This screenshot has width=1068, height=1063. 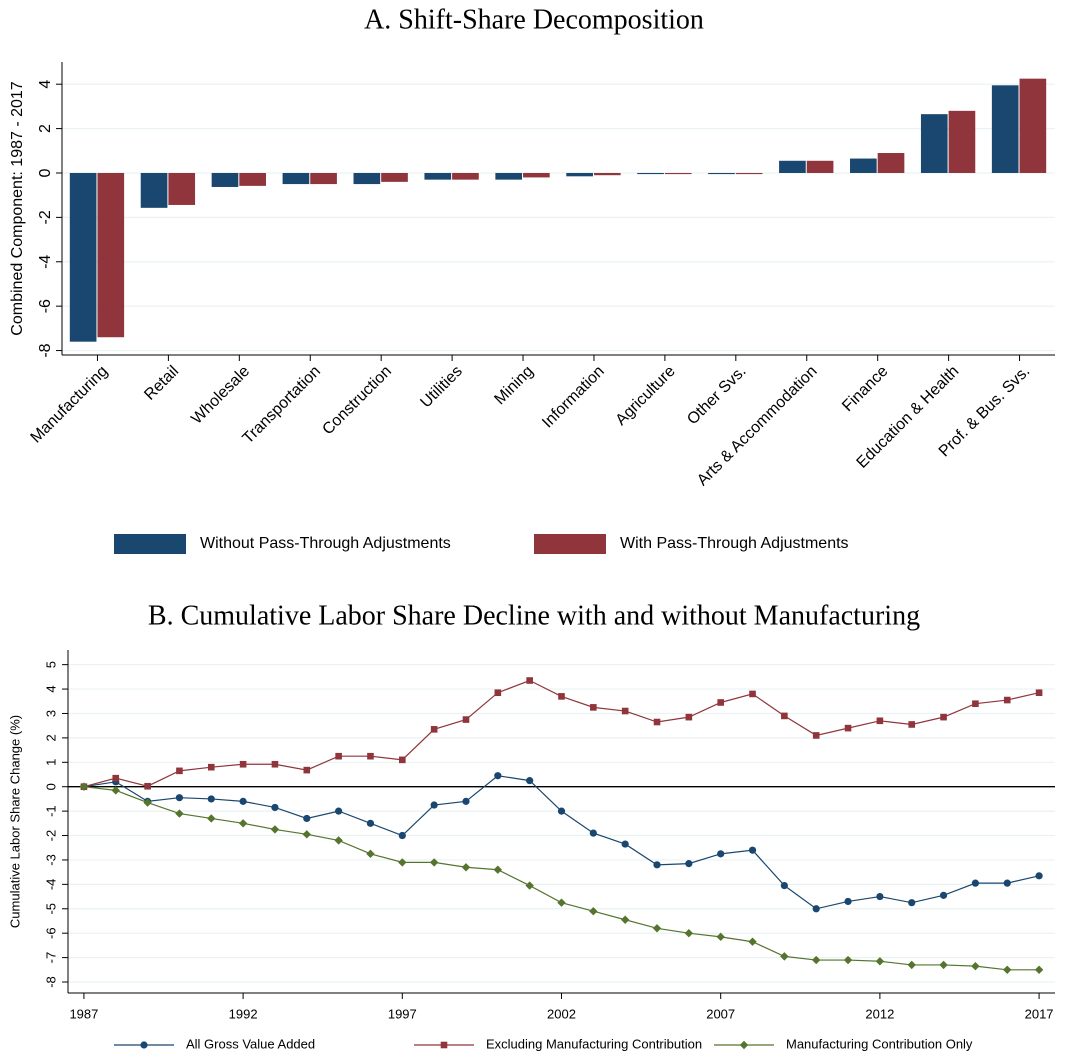 What do you see at coordinates (720, 1013) in the screenshot?
I see `x-tick-label: 2007` at bounding box center [720, 1013].